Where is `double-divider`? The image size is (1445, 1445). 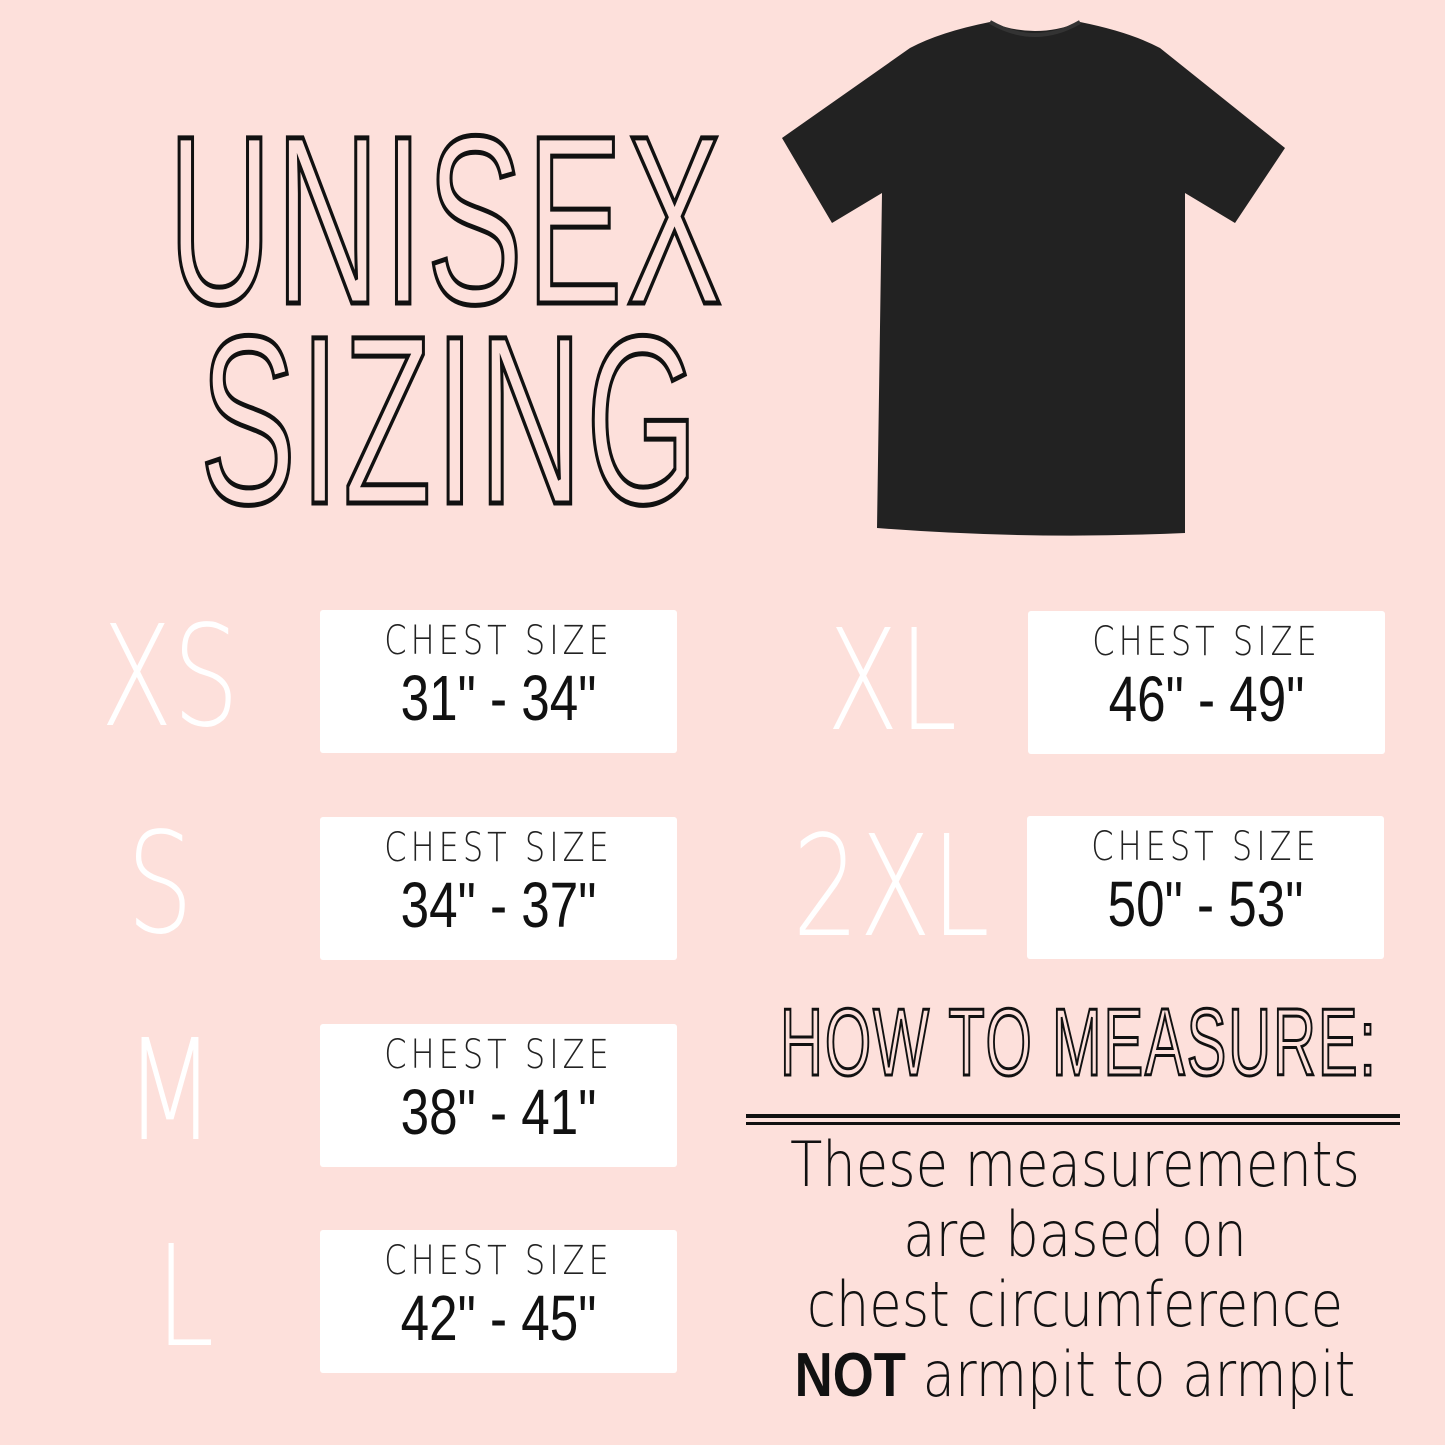
double-divider is located at coordinates (1073, 1116).